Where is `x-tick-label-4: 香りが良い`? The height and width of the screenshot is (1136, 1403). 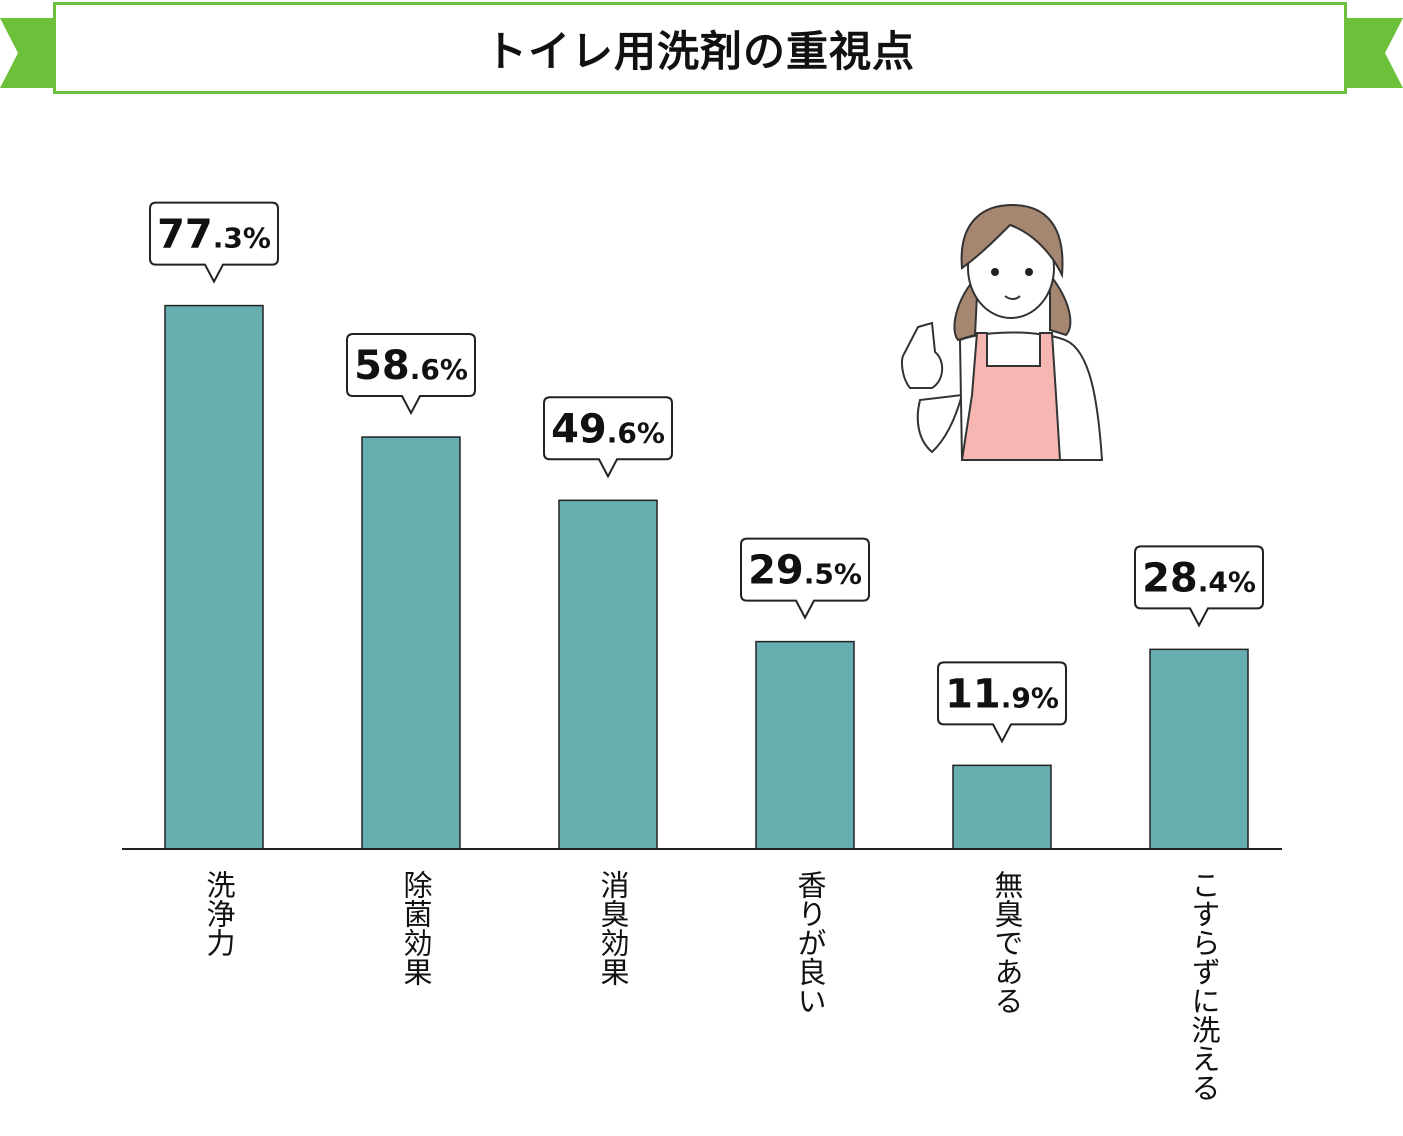
x-tick-label-4: 香りが良い is located at coordinates (810, 942).